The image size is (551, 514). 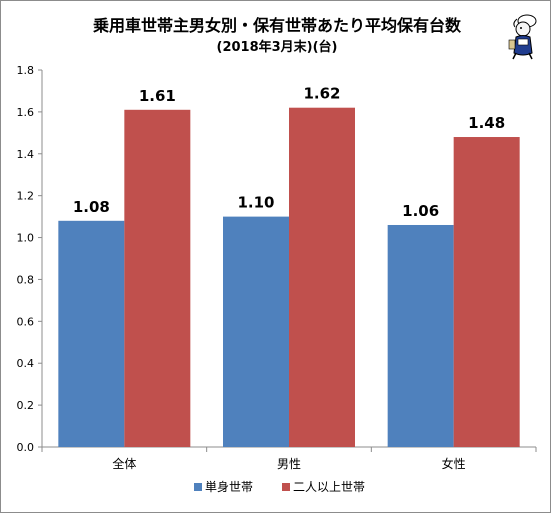 I want to click on data-label: 1.10, so click(x=255, y=203).